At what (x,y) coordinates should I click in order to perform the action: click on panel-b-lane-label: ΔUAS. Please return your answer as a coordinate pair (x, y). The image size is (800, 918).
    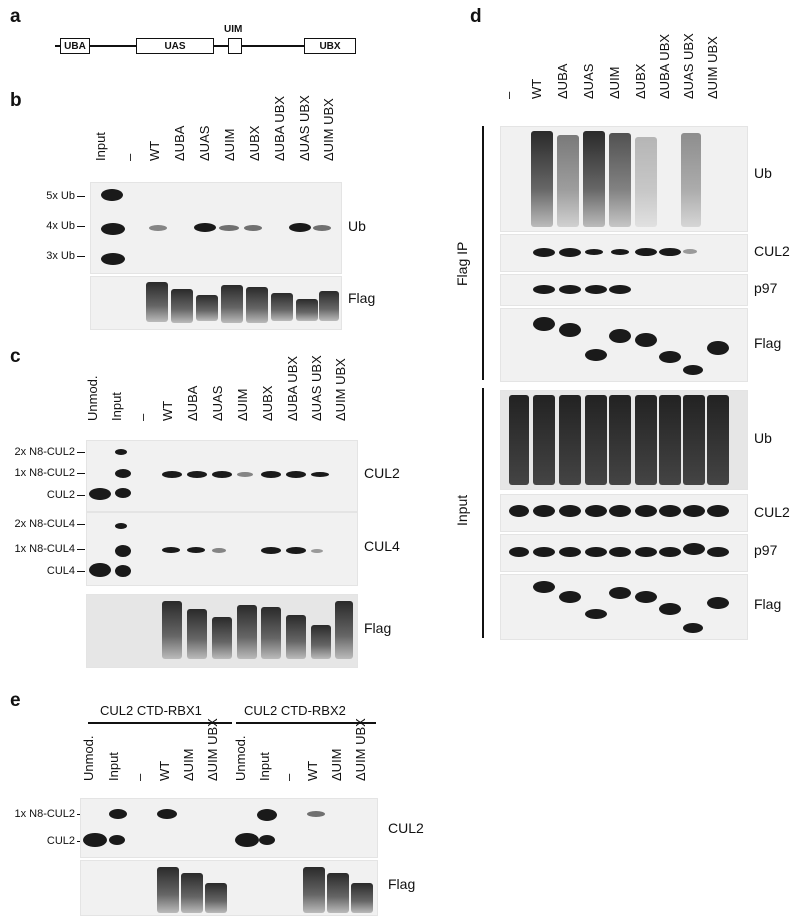
    Looking at the image, I should click on (204, 143).